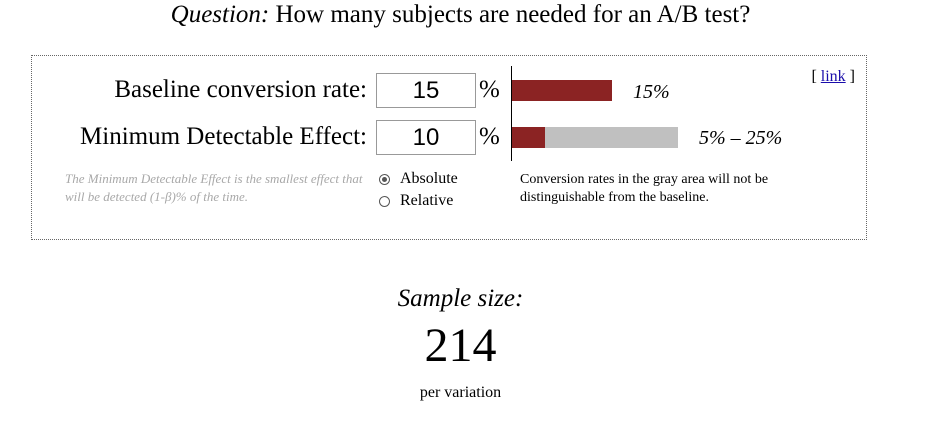  I want to click on baseline-bar, so click(562, 90).